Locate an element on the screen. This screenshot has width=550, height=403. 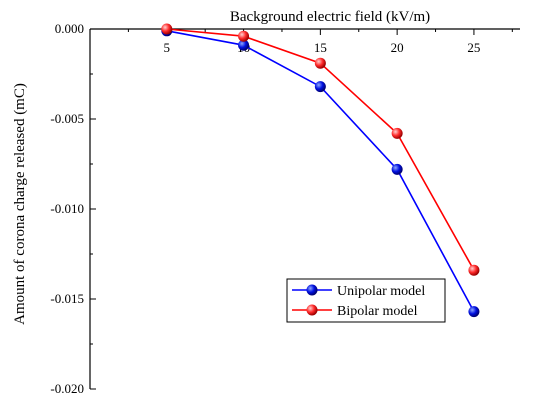
y-tick-label: -0.005 is located at coordinates (67, 118).